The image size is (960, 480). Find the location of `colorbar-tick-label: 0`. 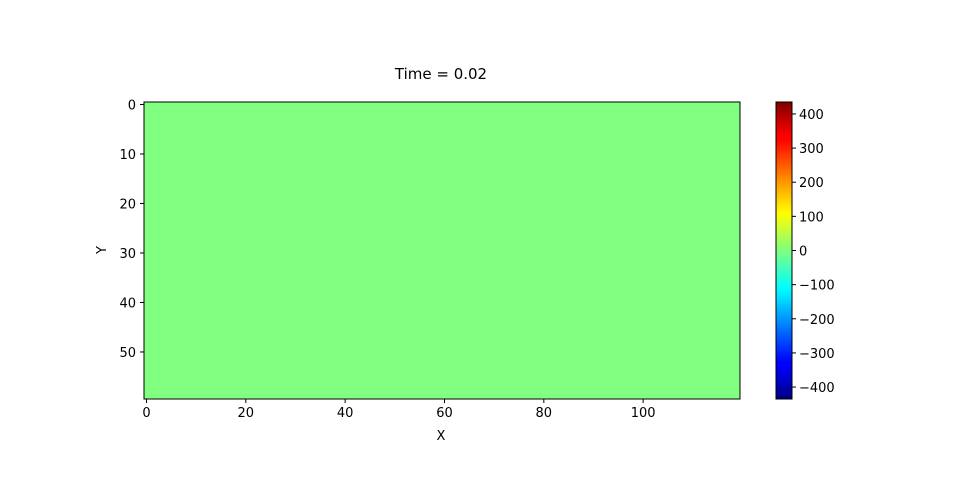

colorbar-tick-label: 0 is located at coordinates (803, 252).